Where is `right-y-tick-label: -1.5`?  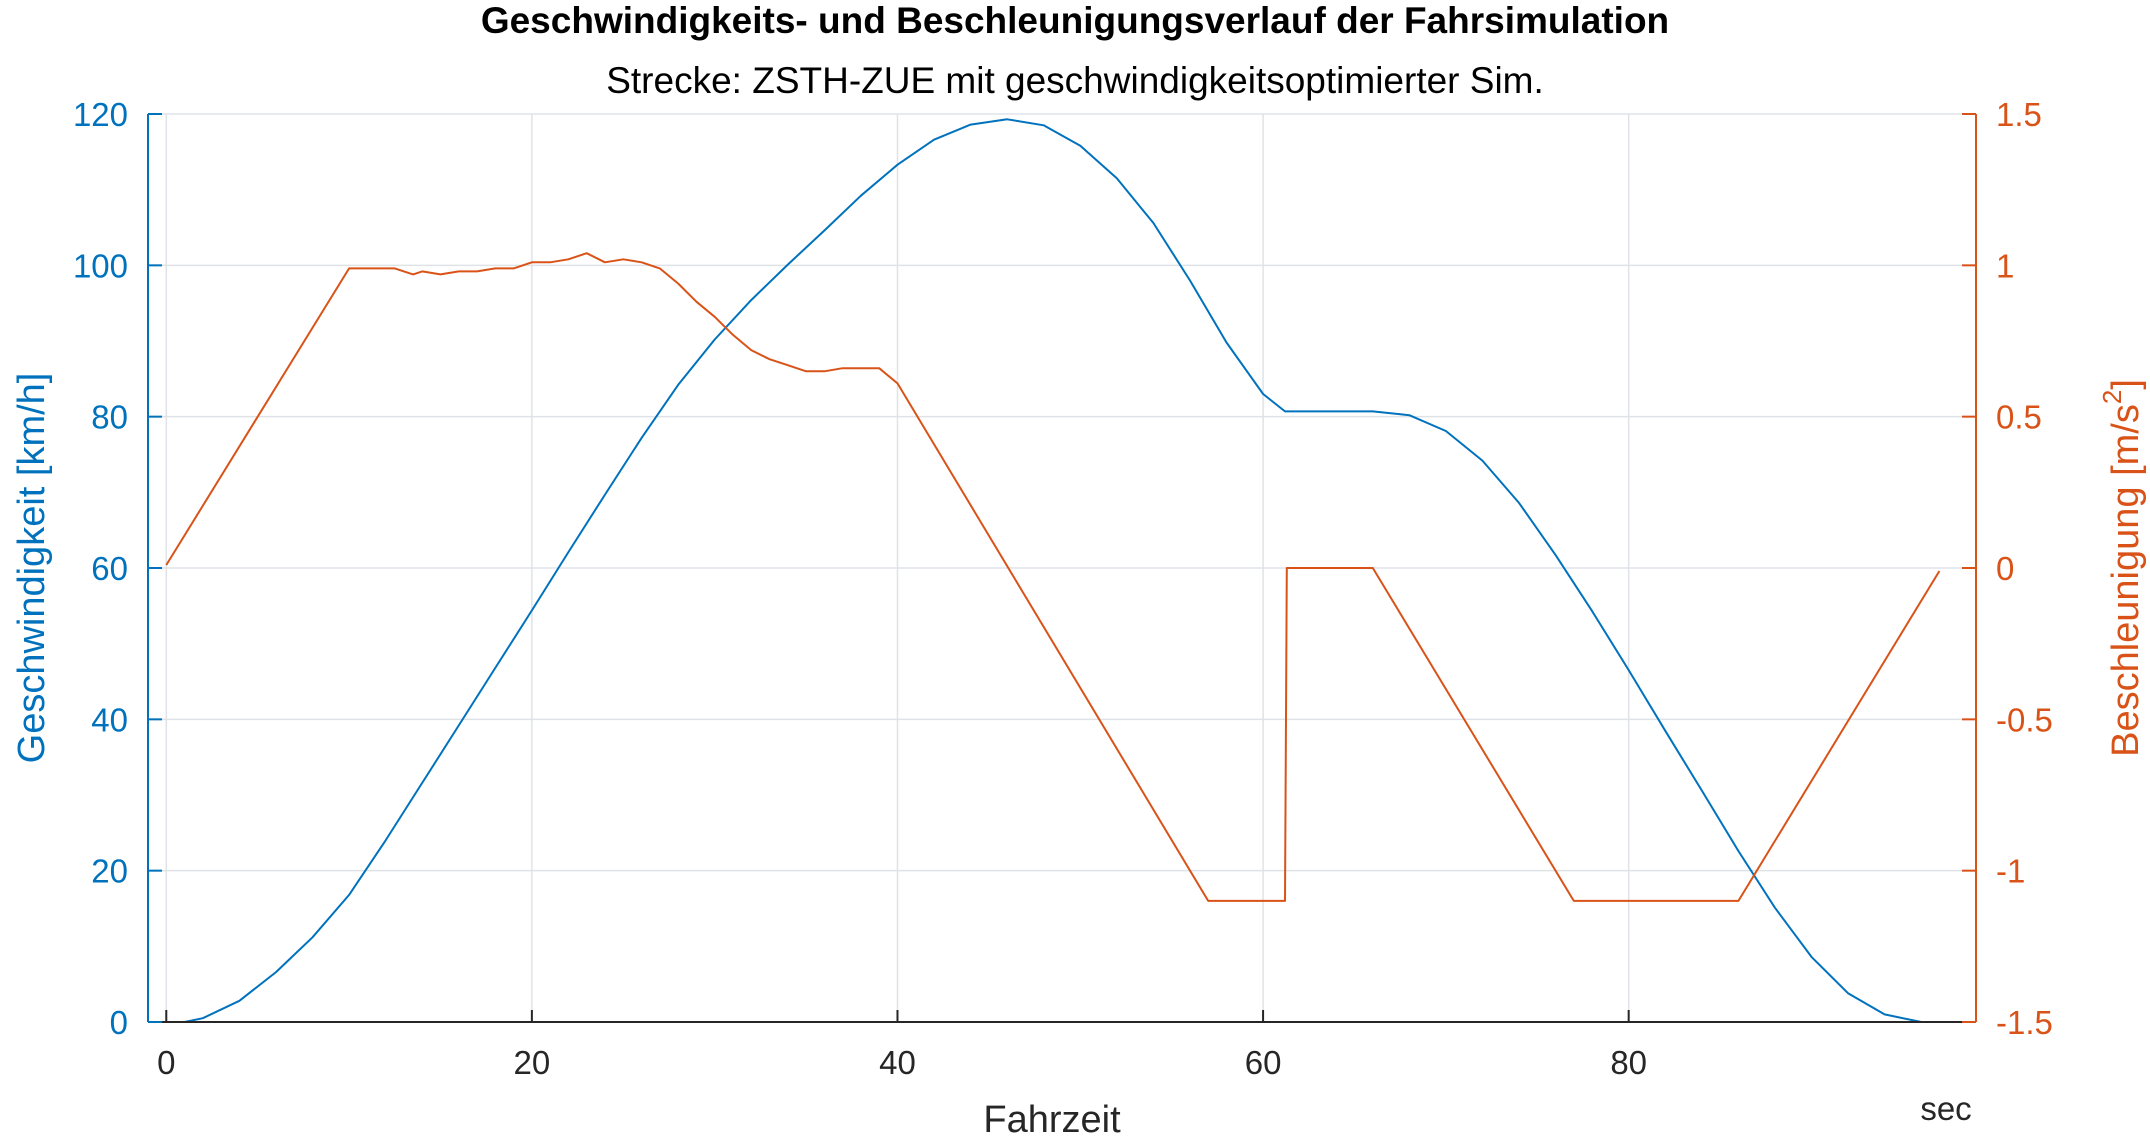 right-y-tick-label: -1.5 is located at coordinates (2024, 1022).